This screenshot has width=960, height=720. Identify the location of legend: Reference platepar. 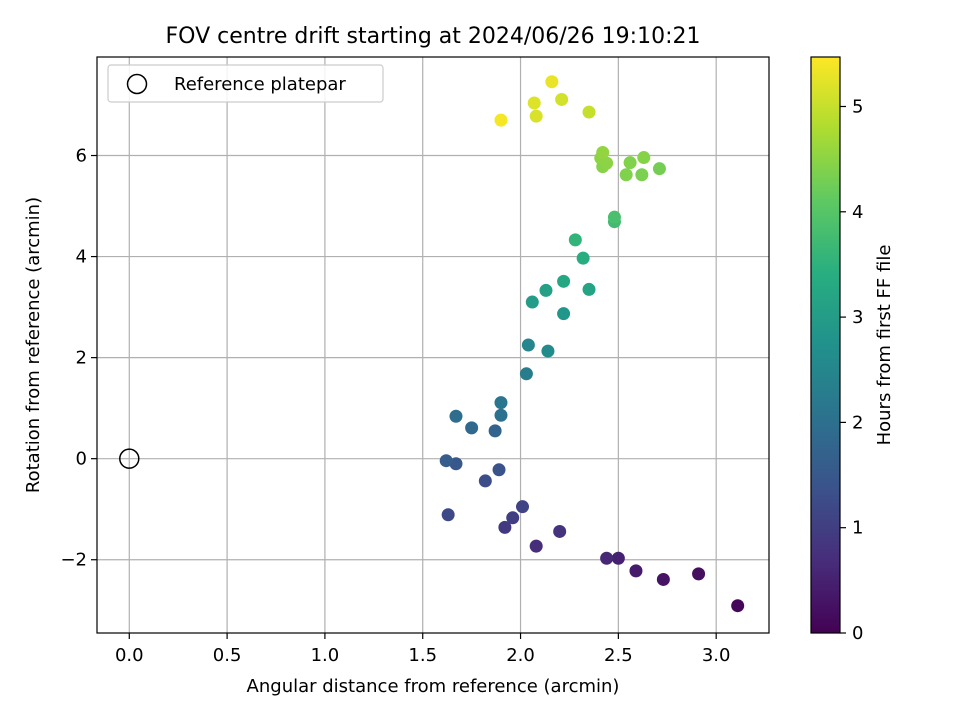
(245, 83).